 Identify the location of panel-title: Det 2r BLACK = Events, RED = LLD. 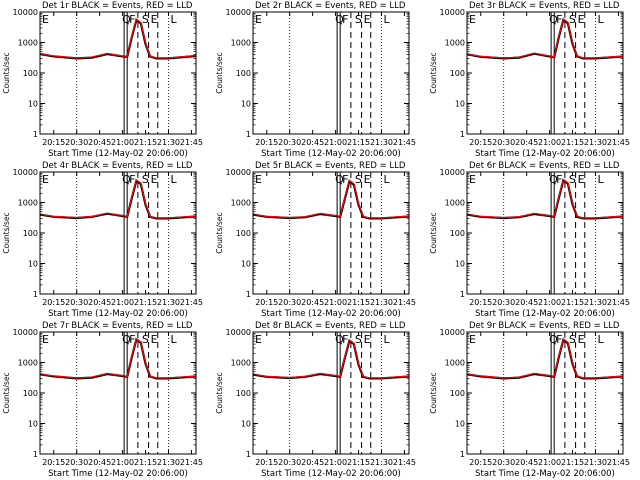
(330, 6).